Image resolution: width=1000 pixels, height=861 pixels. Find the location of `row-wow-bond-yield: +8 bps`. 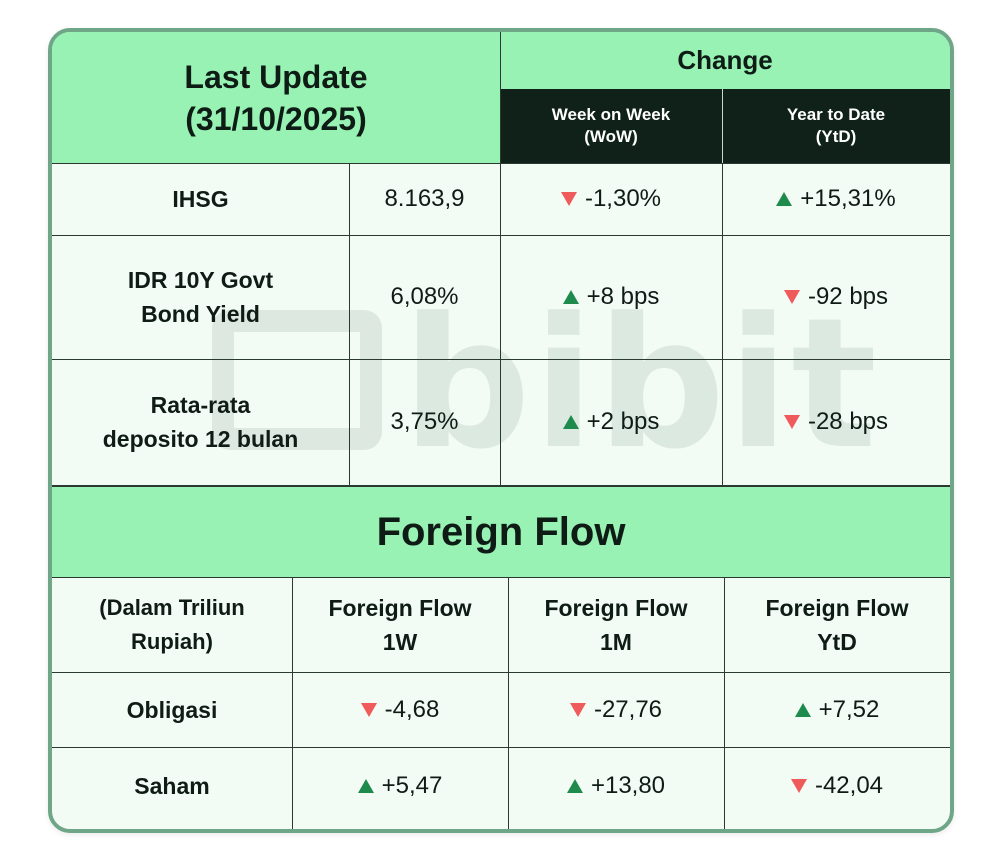

row-wow-bond-yield: +8 bps is located at coordinates (611, 297).